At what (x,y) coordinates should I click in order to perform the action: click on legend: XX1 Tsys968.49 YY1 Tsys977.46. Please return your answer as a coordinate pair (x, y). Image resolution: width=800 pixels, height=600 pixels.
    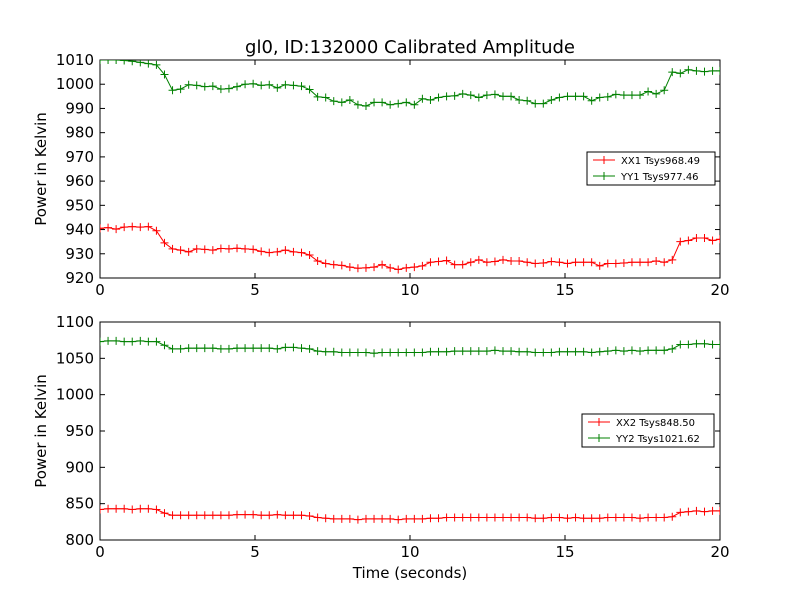
    Looking at the image, I should click on (651, 168).